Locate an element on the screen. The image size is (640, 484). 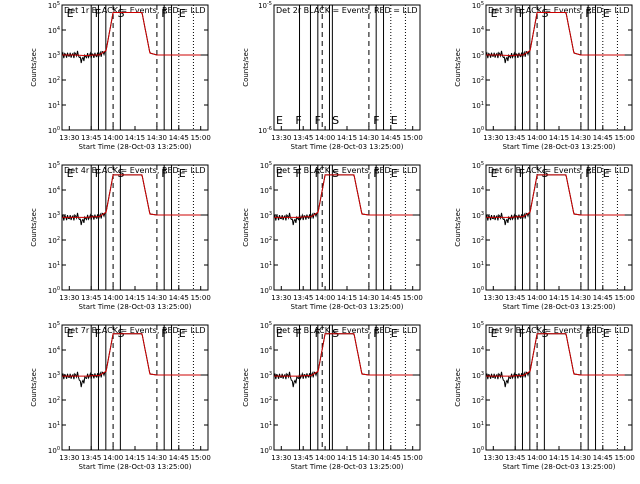
chart-title: Det 9r BLACK = Events, RED = LLD is located at coordinates (559, 330).